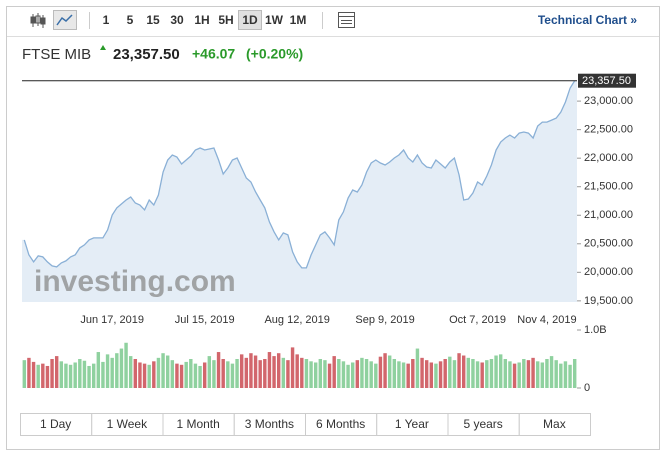 The height and width of the screenshot is (462, 668). I want to click on interval-button: 5, so click(130, 20).